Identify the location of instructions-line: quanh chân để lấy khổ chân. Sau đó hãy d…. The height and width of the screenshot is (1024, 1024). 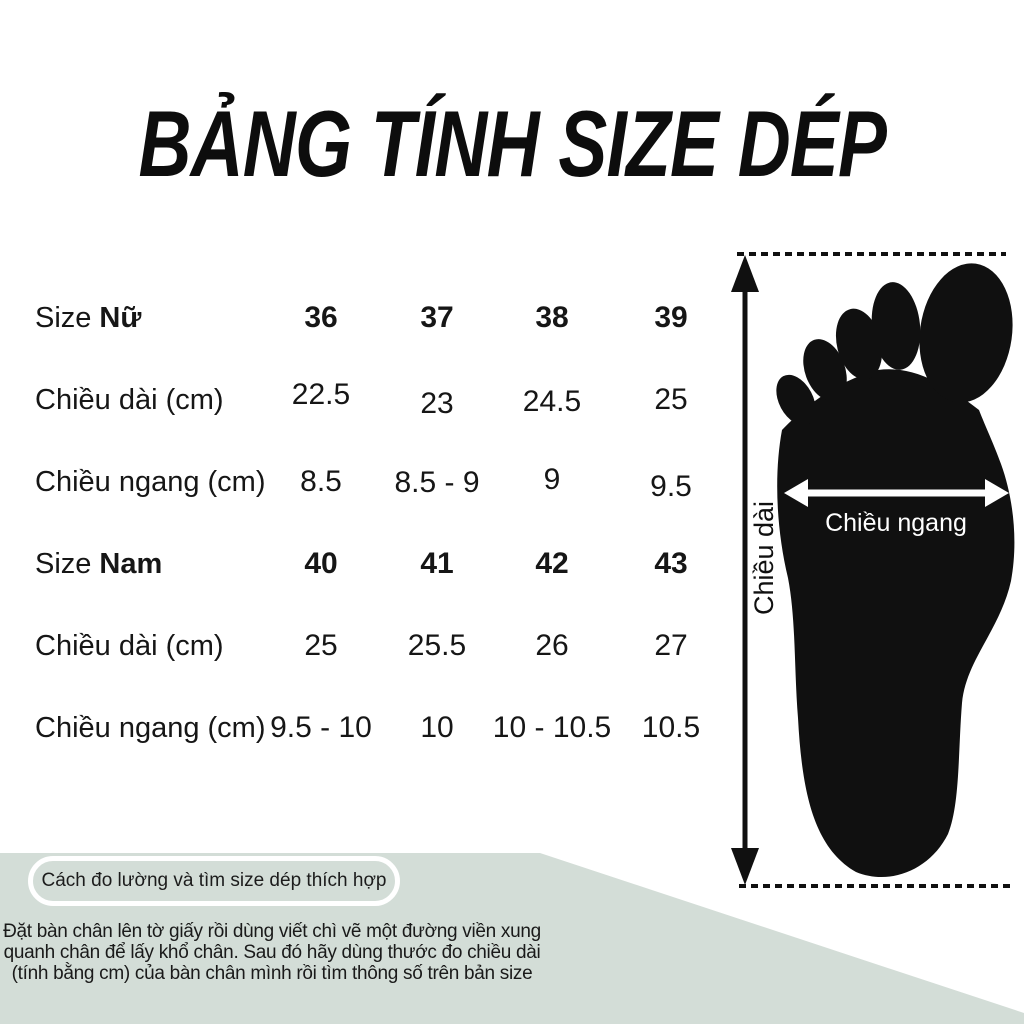
(272, 952).